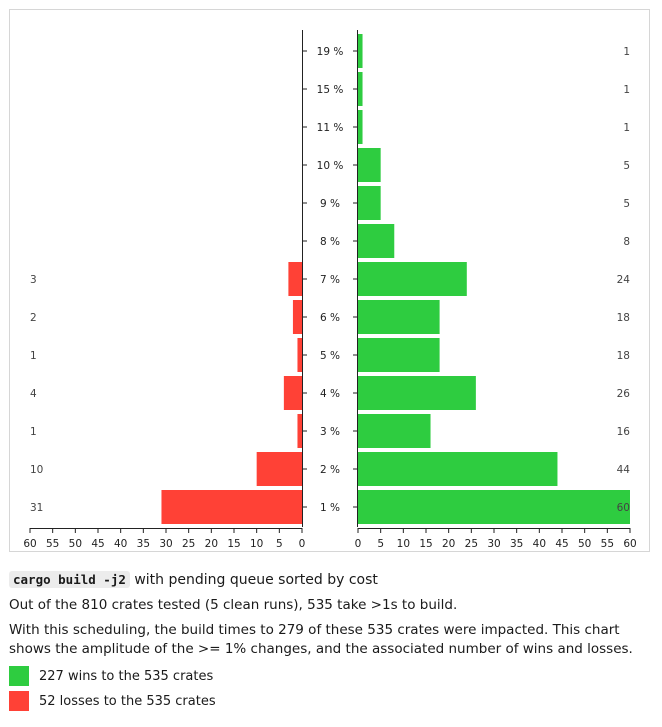 The image size is (662, 727). Describe the element at coordinates (584, 544) in the screenshot. I see `right-x-tick-label: 50` at that location.